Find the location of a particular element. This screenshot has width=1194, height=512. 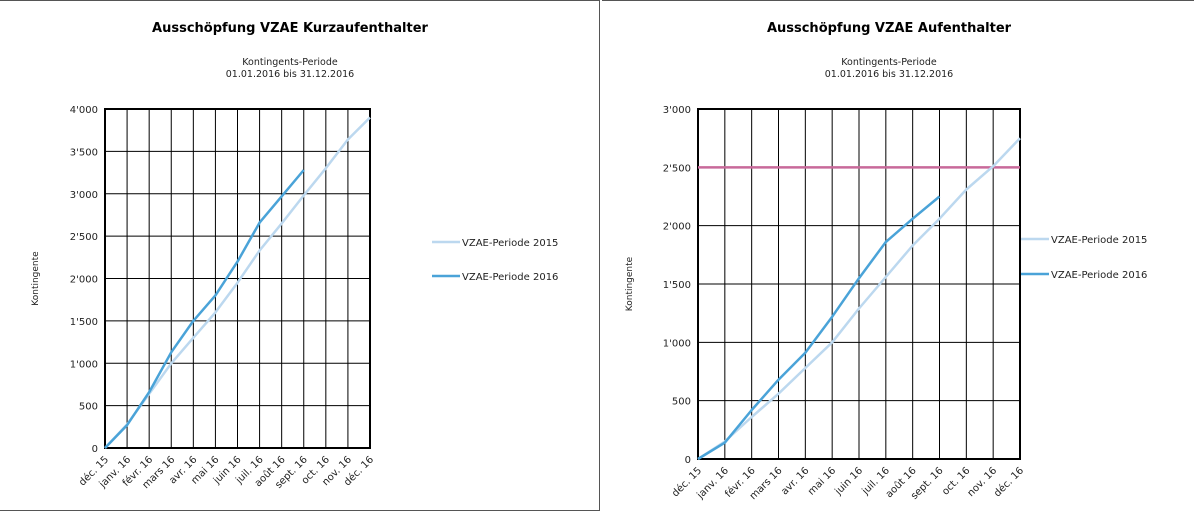

y-tick-label: 3'500 is located at coordinates (84, 152).